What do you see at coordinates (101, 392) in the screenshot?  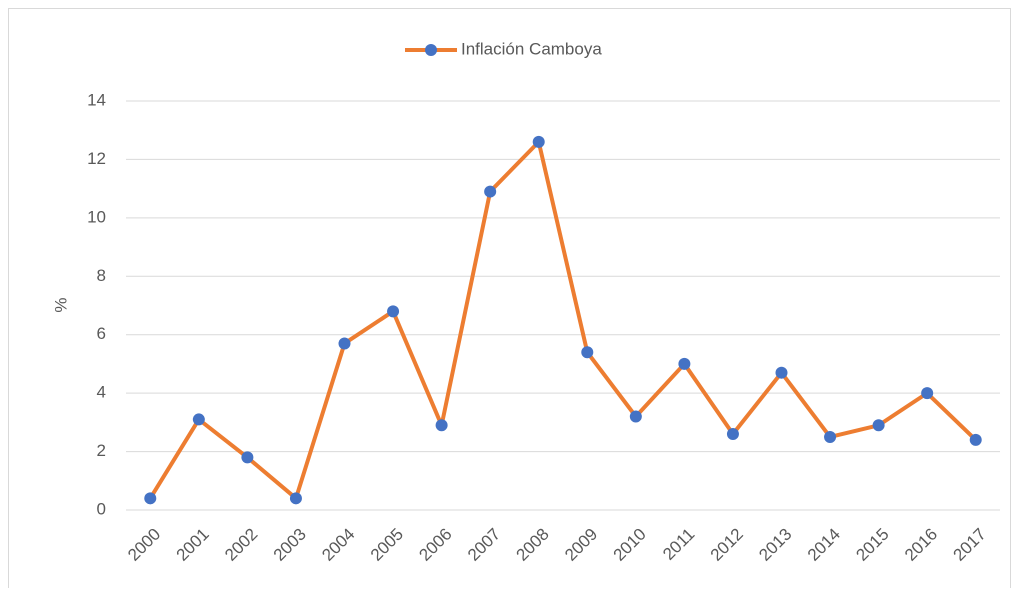 I see `y-tick-label: 4` at bounding box center [101, 392].